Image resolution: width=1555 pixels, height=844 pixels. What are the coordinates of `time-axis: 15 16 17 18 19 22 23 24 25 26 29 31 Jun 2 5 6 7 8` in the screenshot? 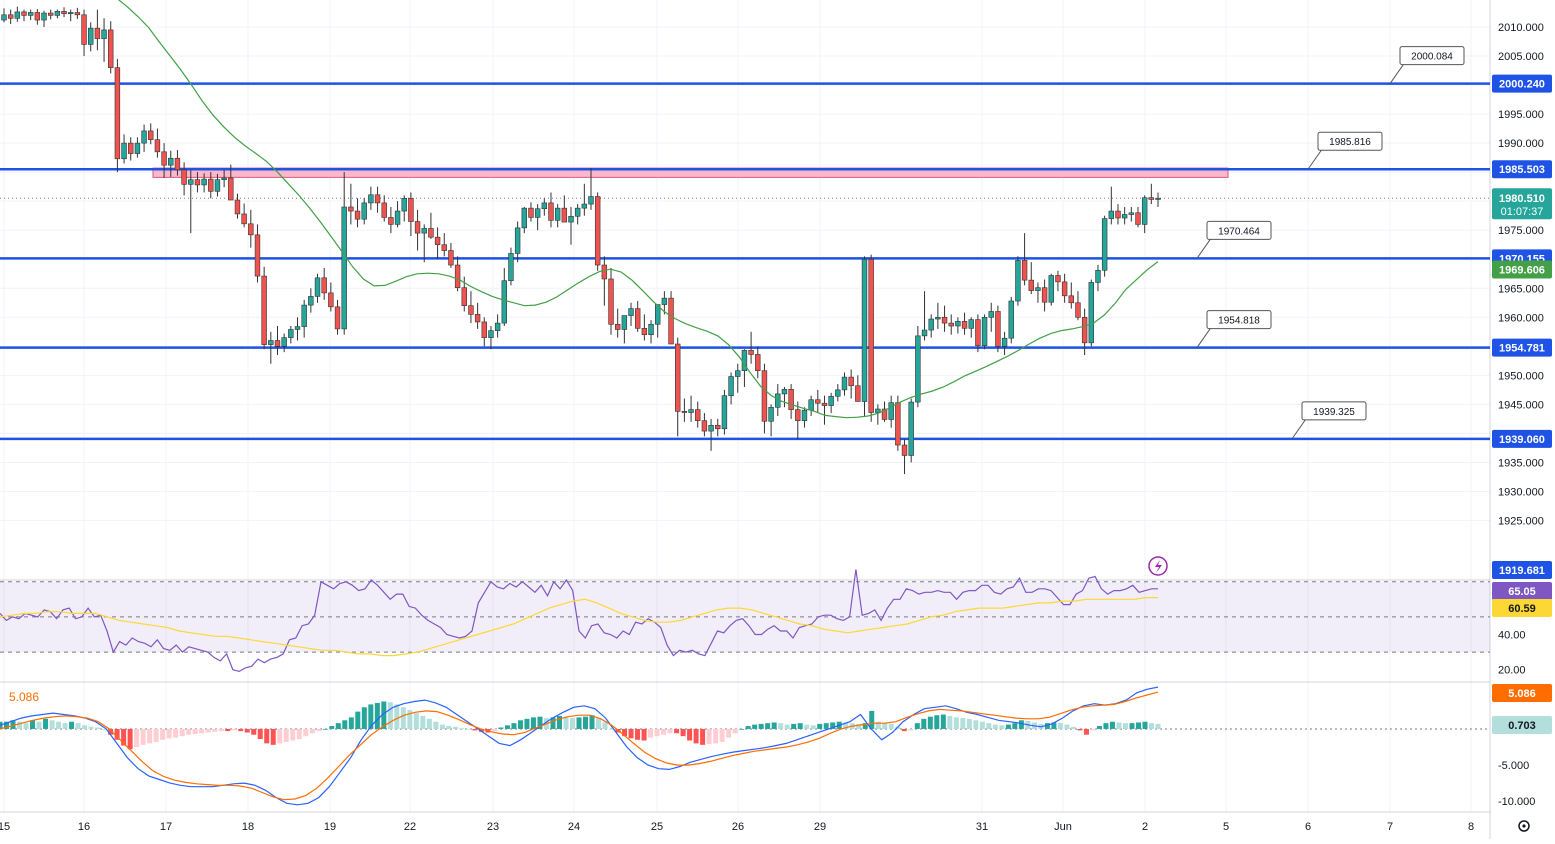 It's located at (737, 827).